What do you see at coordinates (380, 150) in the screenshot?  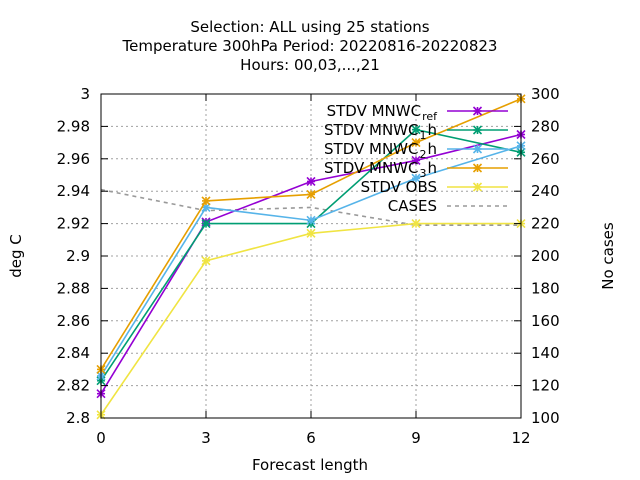 I see `legend-label-2: STDV MNWC2h` at bounding box center [380, 150].